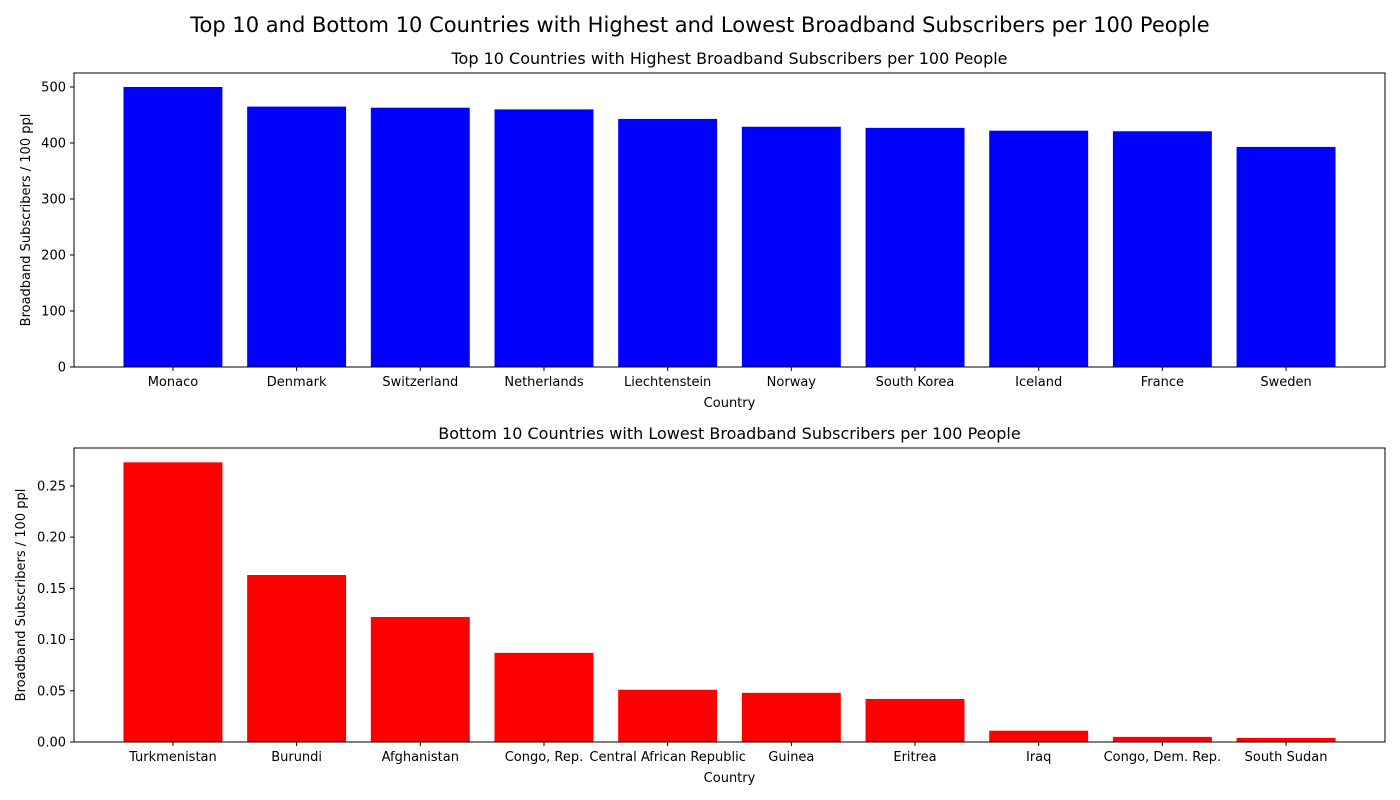 The height and width of the screenshot is (800, 1400). What do you see at coordinates (730, 403) in the screenshot?
I see `top-chart-x-axis-label: Country` at bounding box center [730, 403].